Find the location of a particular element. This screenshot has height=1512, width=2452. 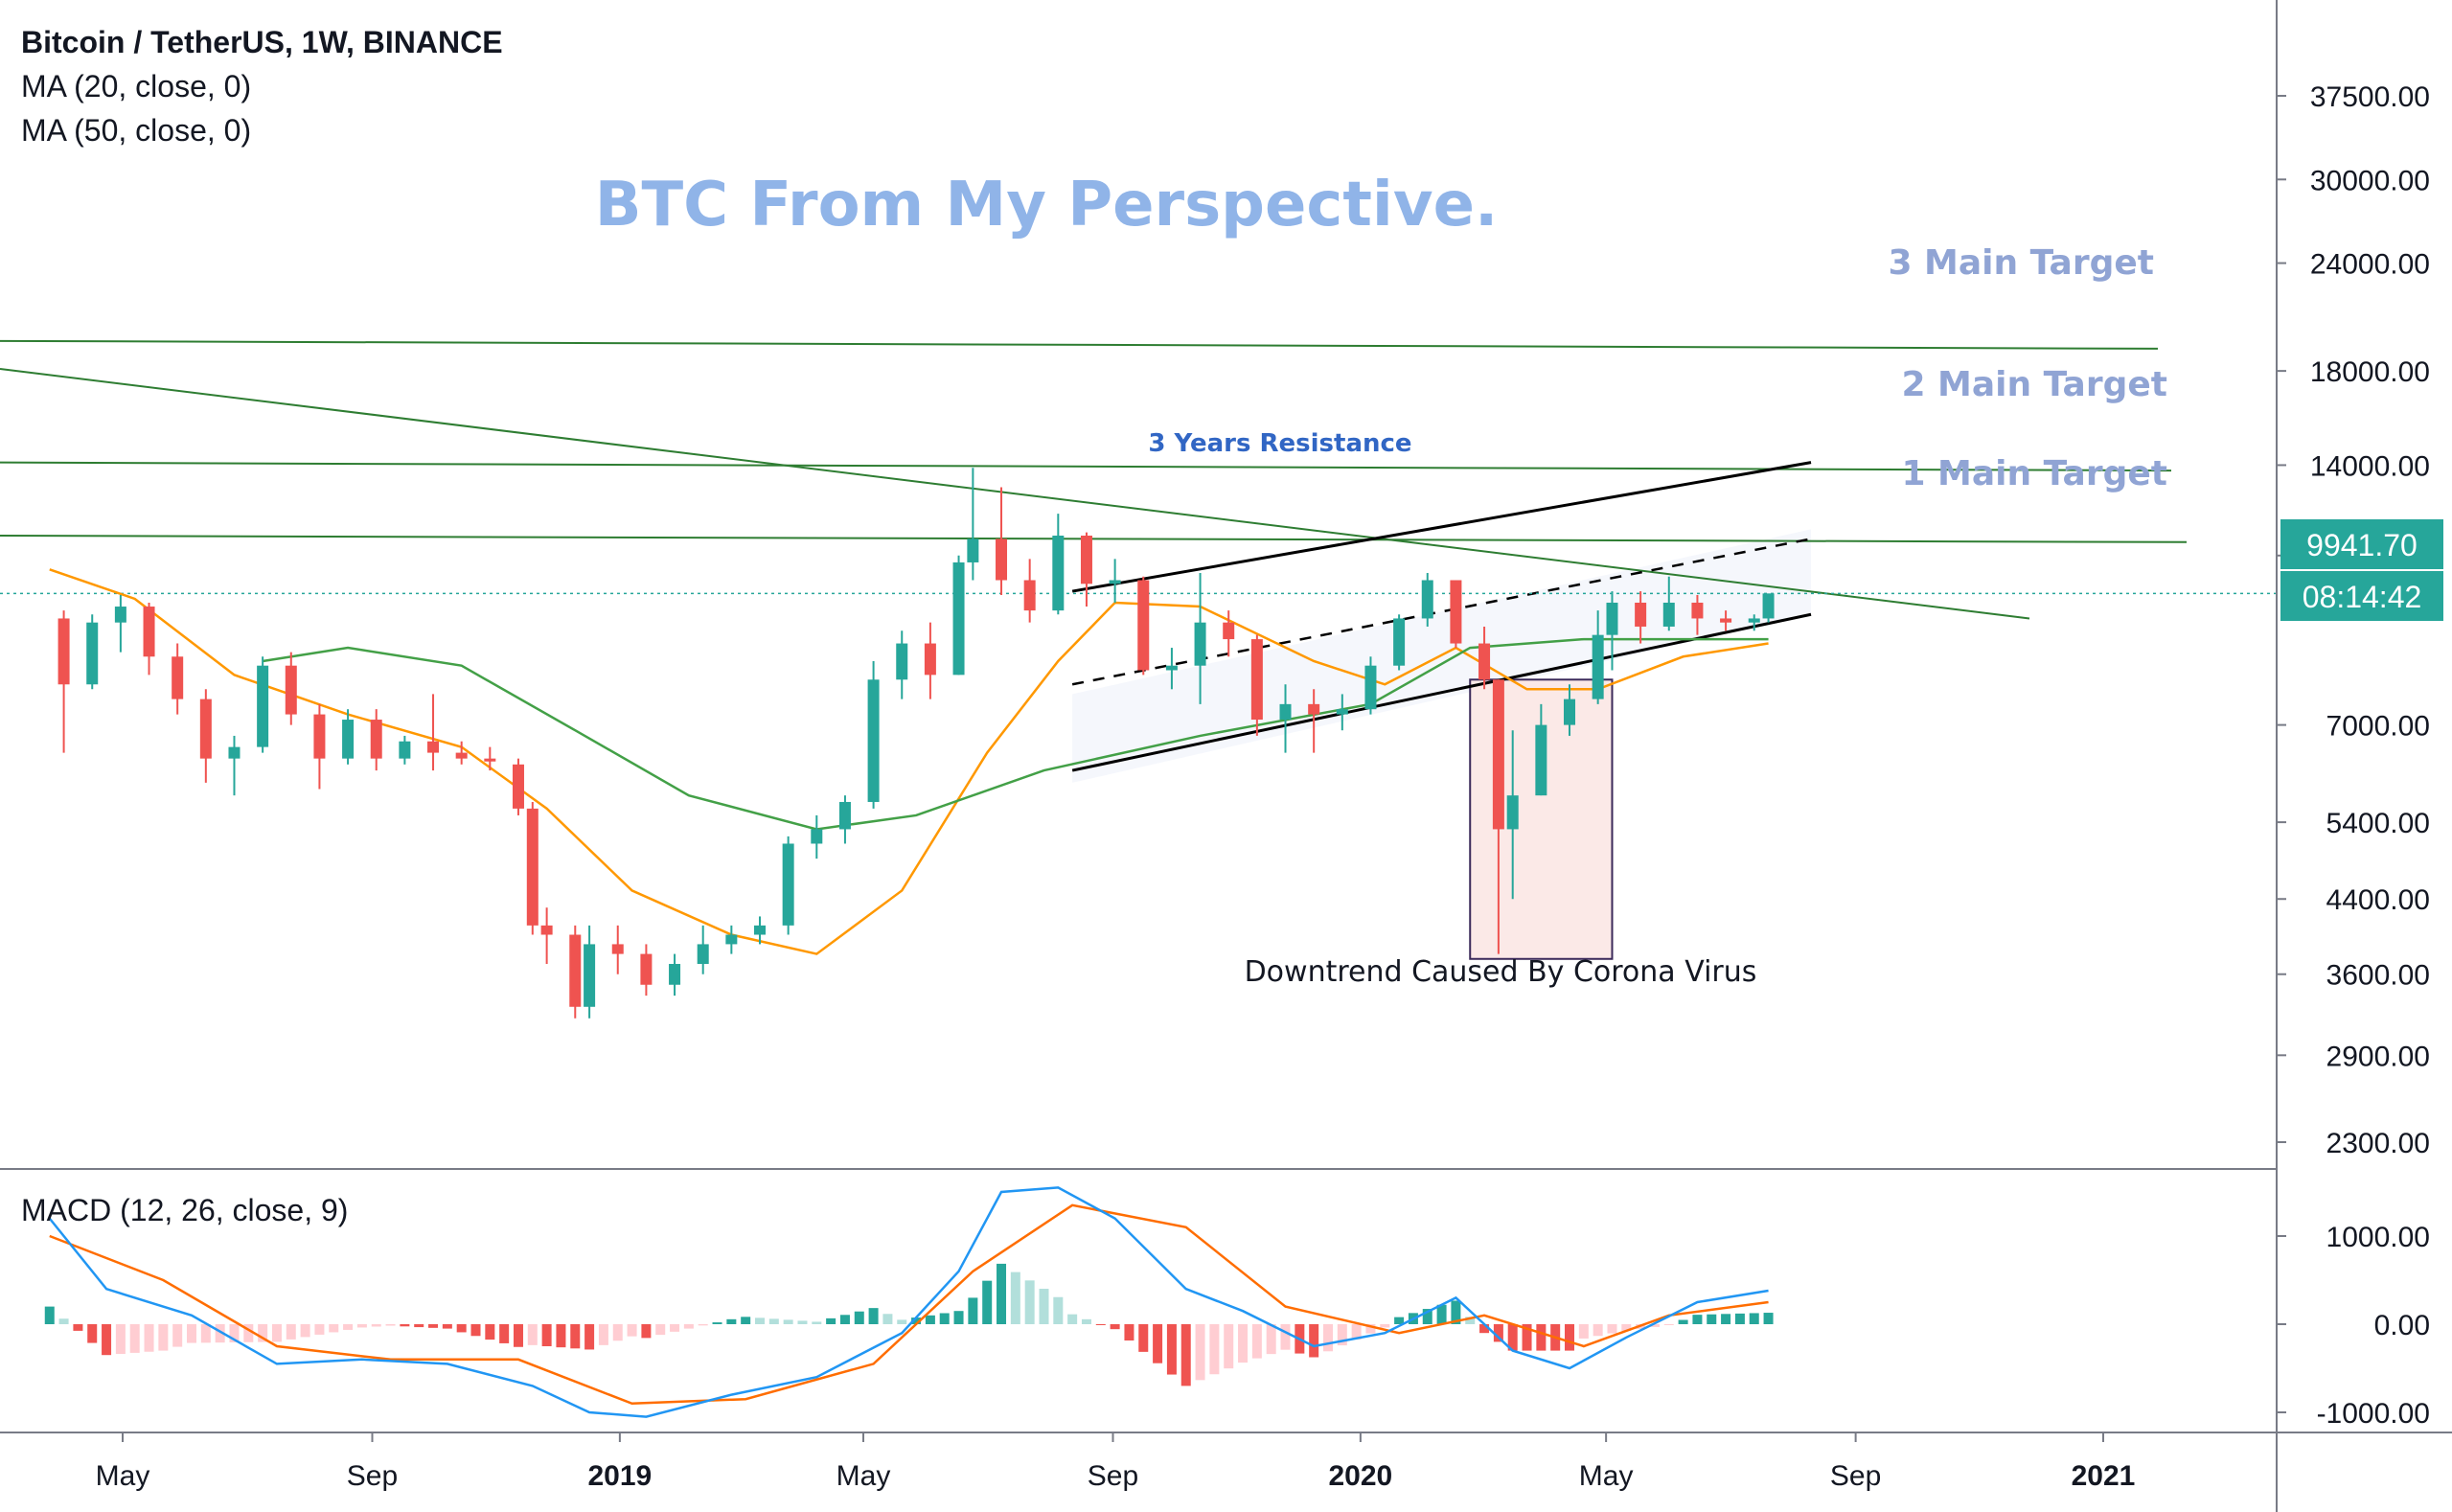

price-tag: 9941.70 08:14:42 is located at coordinates (2361, 570).